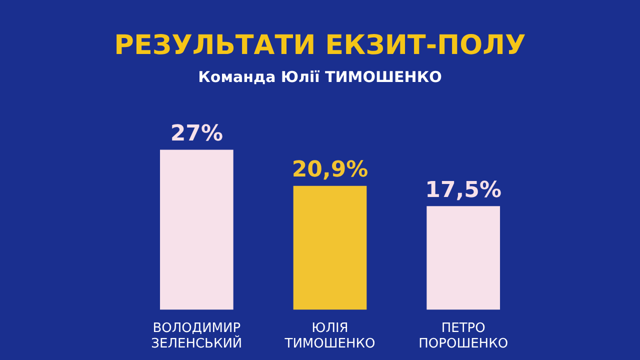 The height and width of the screenshot is (360, 640). I want to click on x-tick-label: ВОЛОДИМИР ЗЕЛЕНСЬКИЙ, so click(196, 336).